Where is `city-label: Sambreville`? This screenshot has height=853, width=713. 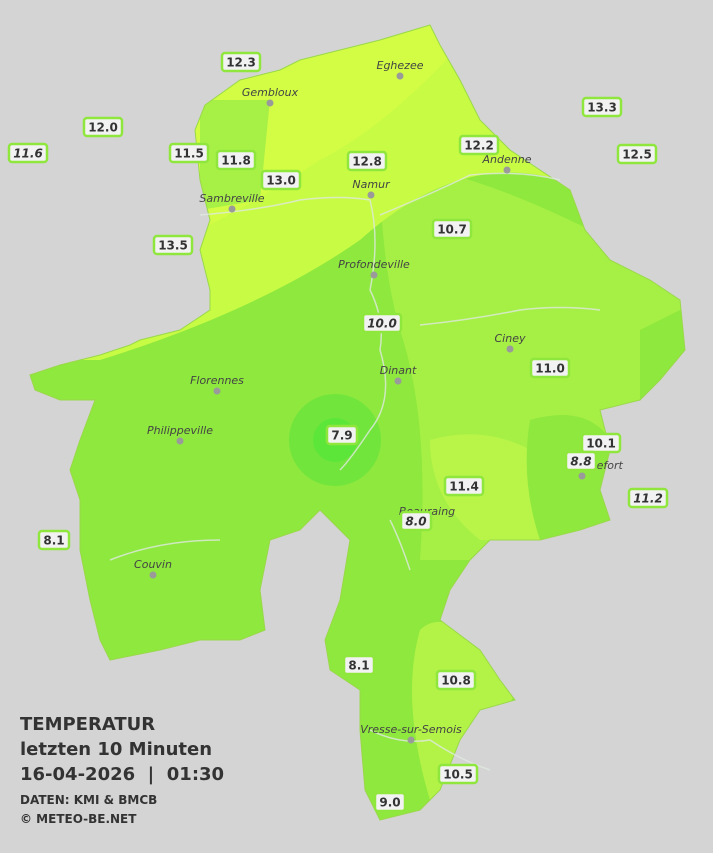
city-label: Sambreville is located at coordinates (231, 198).